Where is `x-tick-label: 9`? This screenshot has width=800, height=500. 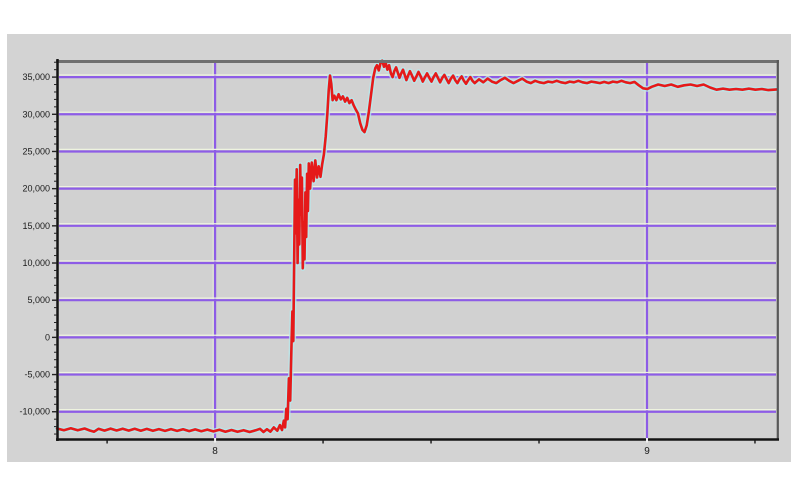
x-tick-label: 9 is located at coordinates (647, 451).